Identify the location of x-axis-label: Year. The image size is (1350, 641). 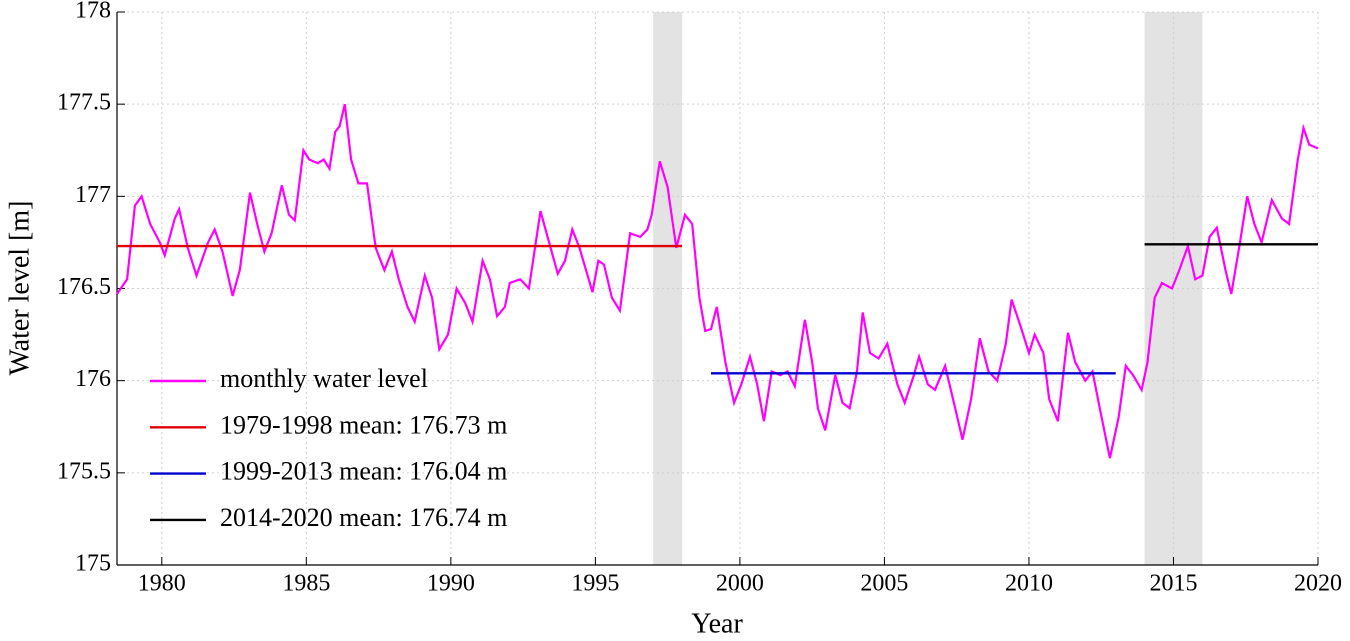
(717, 623).